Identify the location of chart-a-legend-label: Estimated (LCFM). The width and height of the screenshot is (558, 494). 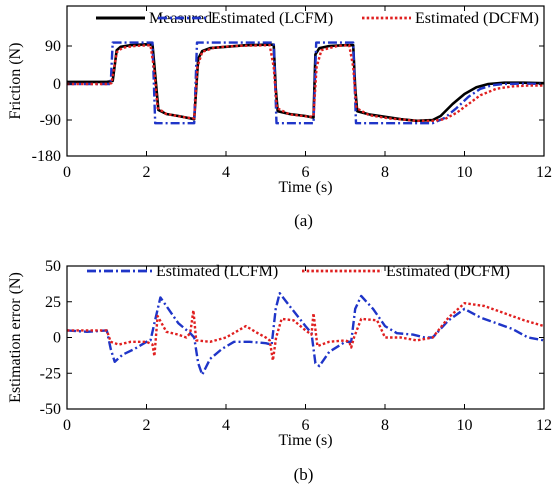
(272, 18).